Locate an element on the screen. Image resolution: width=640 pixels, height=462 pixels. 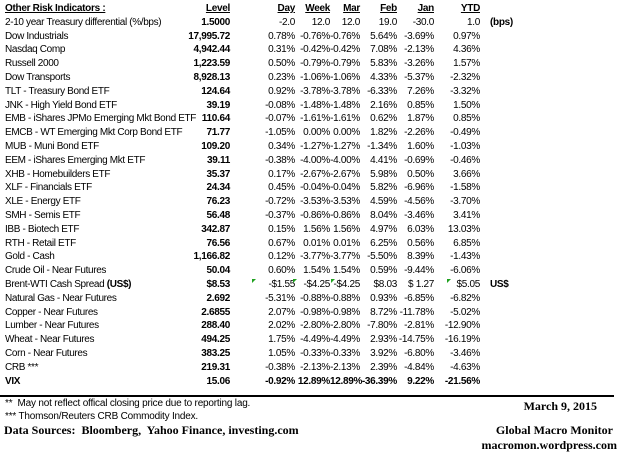
feb-value-cell: 3.92% is located at coordinates (383, 353).